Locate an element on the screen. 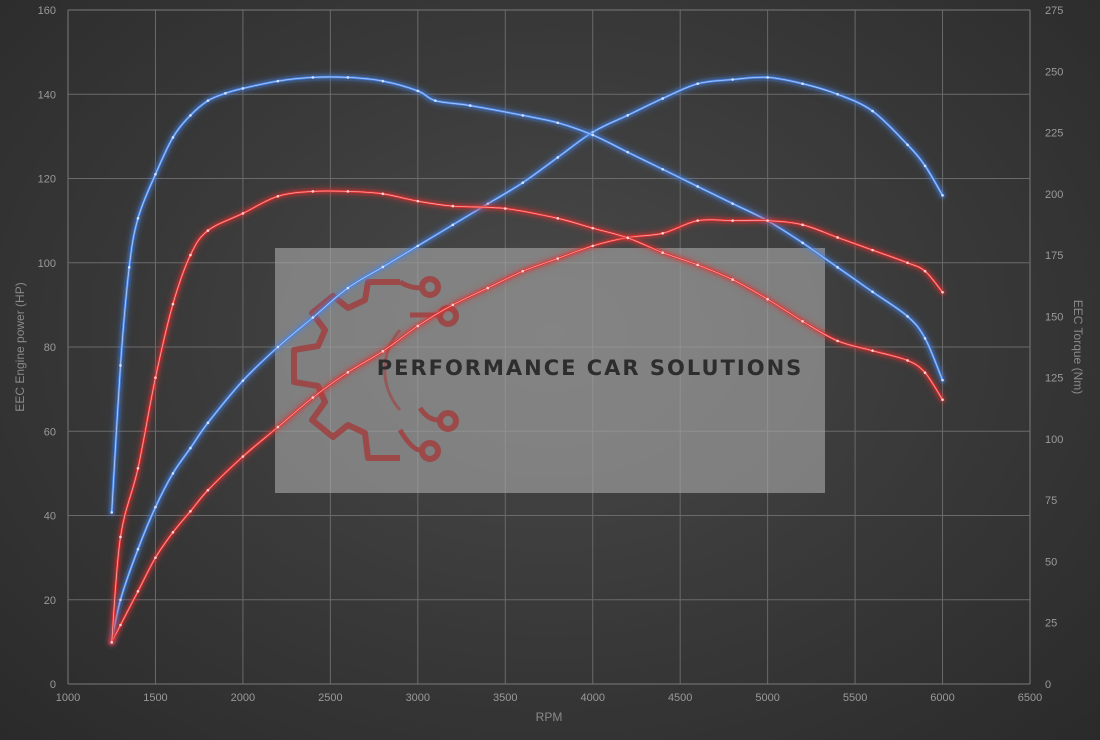  x-tick-label: 4500 is located at coordinates (680, 698).